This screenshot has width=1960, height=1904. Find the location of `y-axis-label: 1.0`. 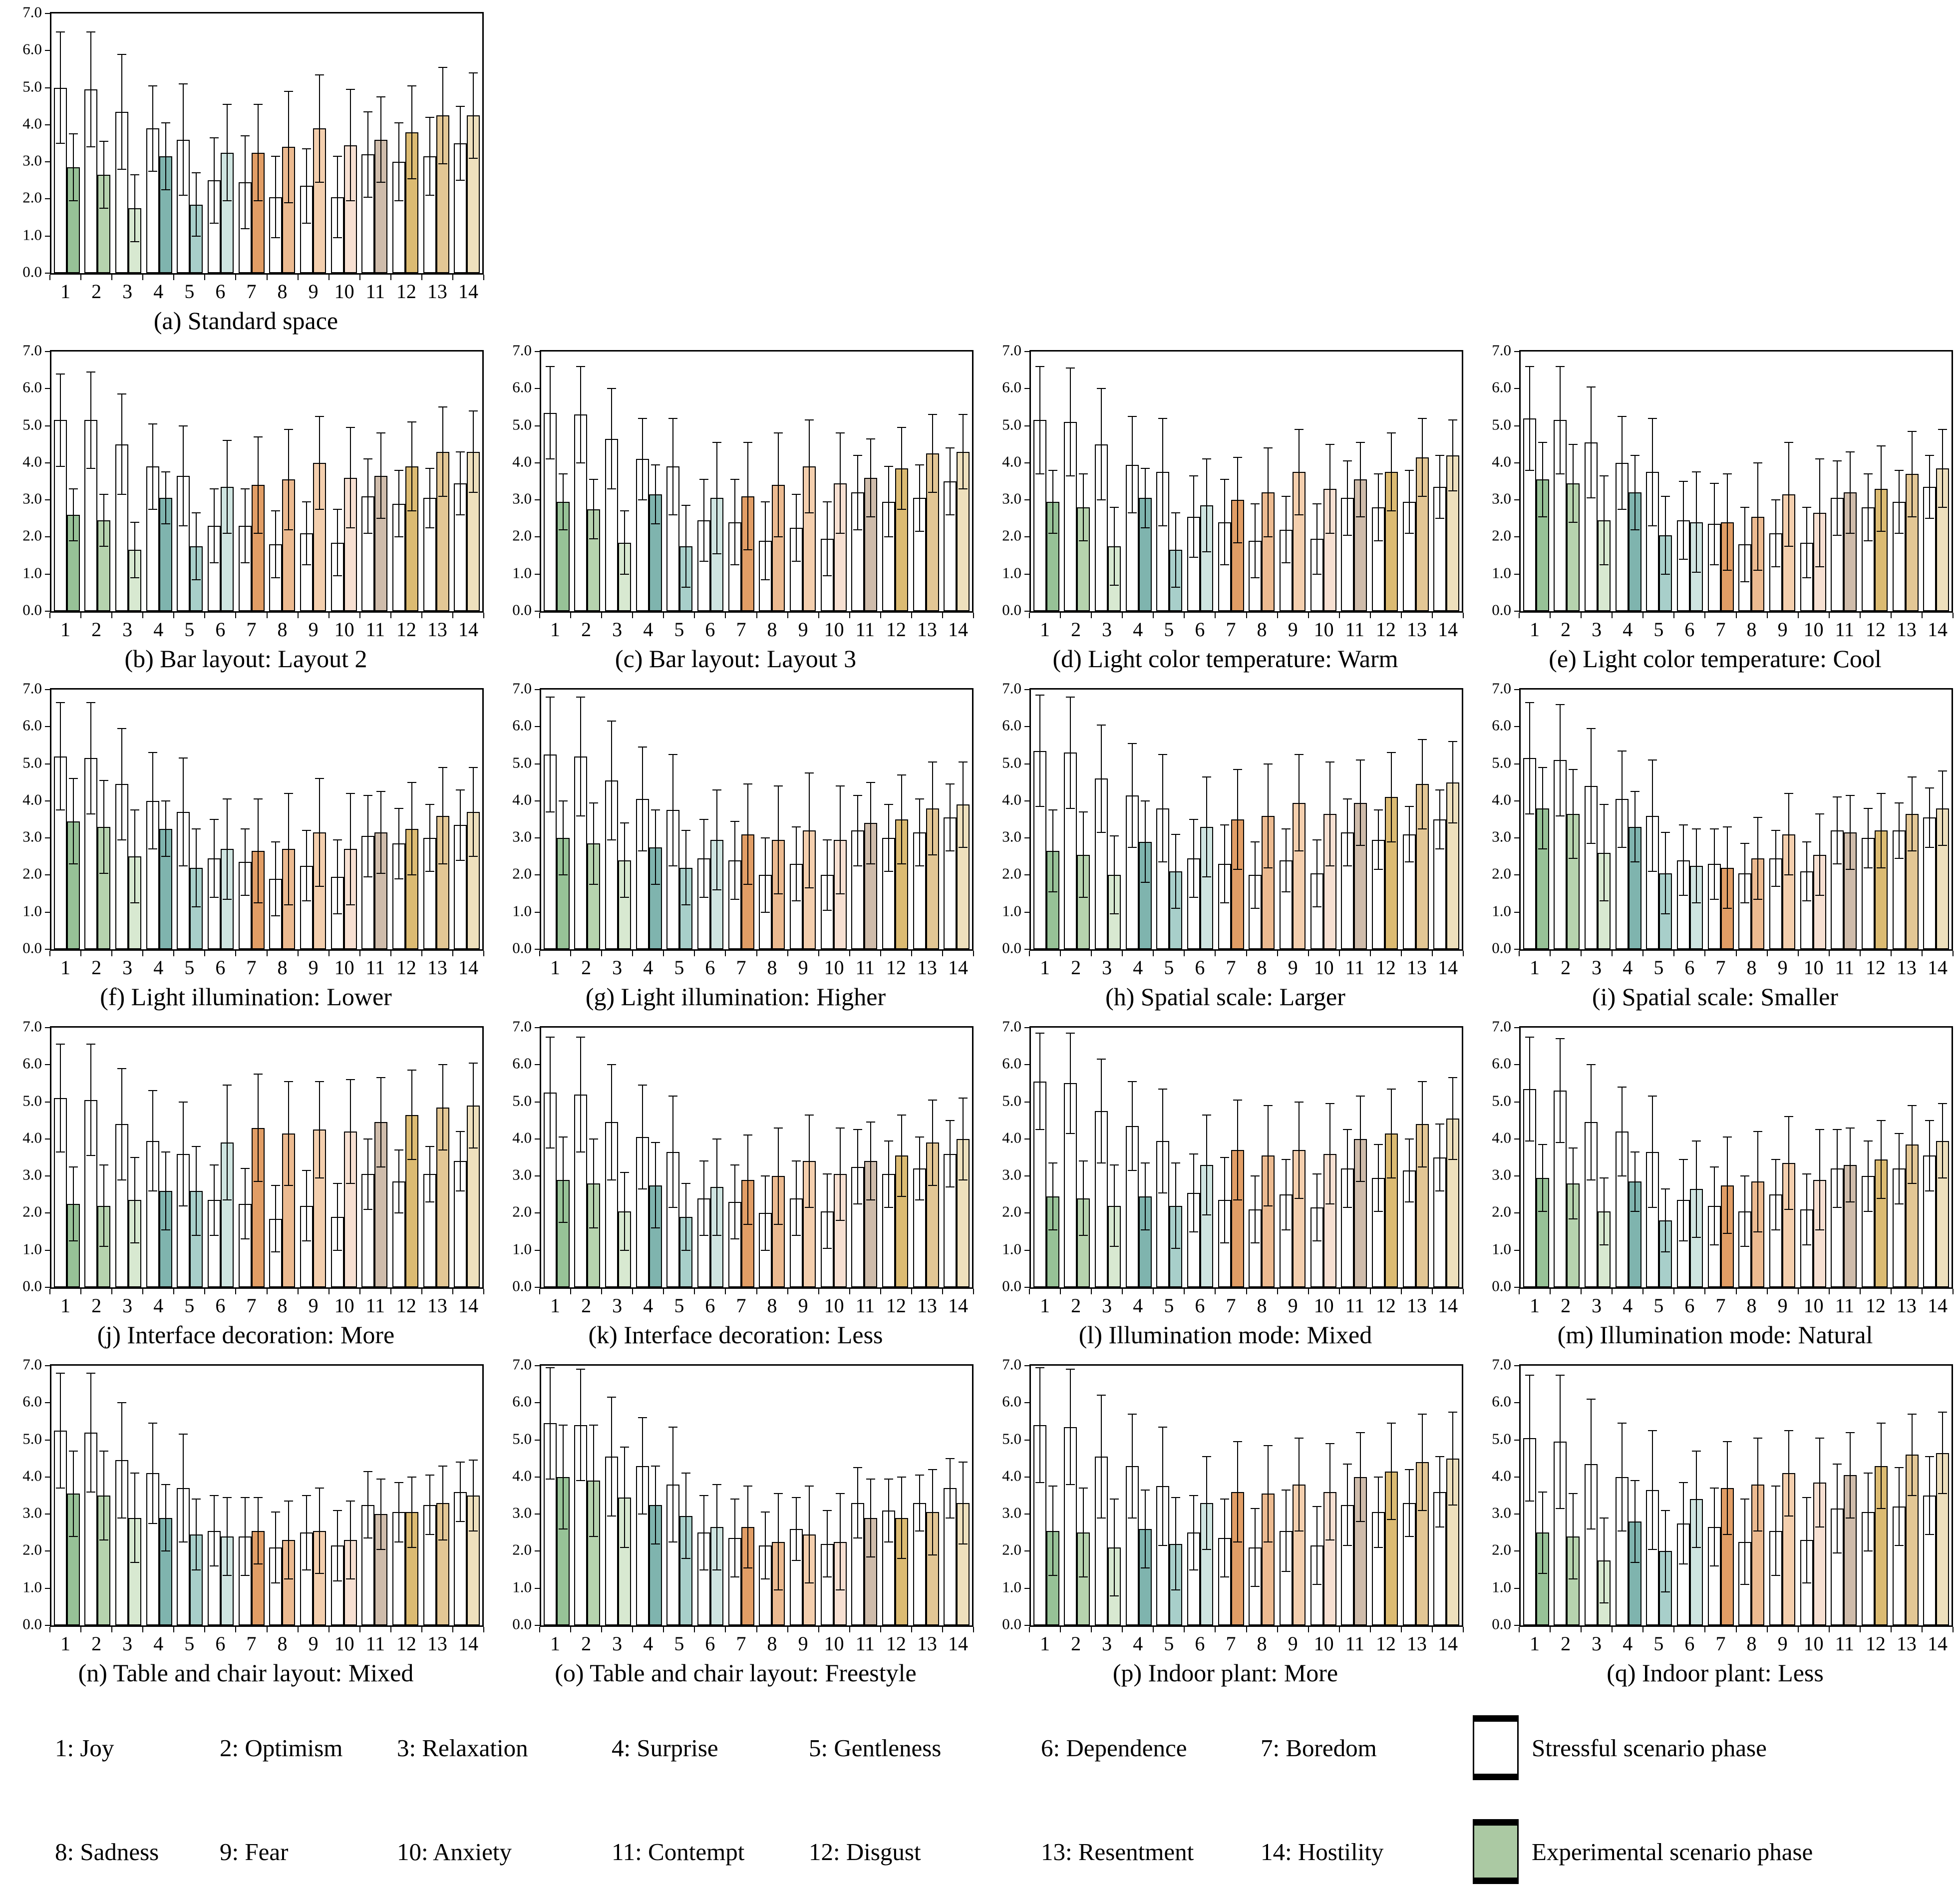

y-axis-label: 1.0 is located at coordinates (1011, 1249).